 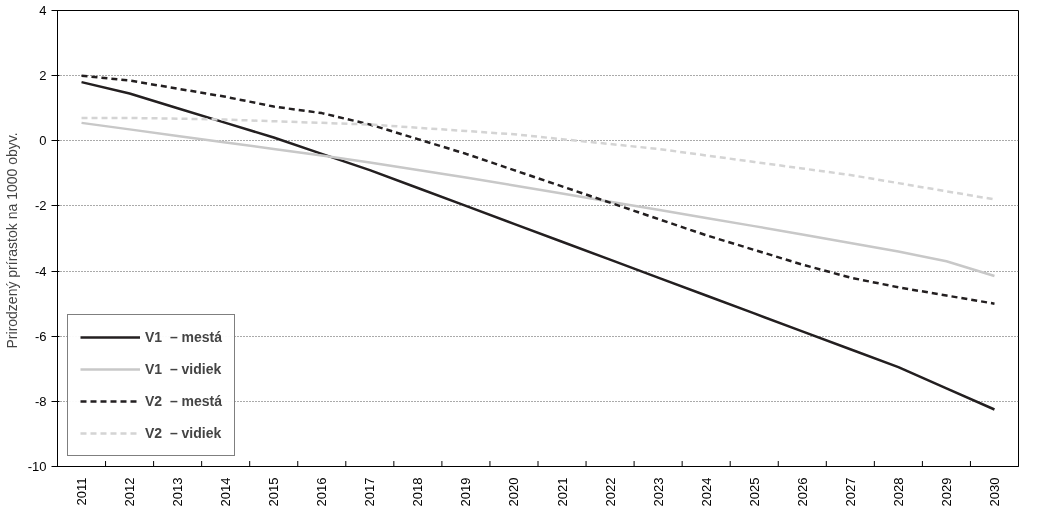 What do you see at coordinates (754, 492) in the screenshot?
I see `x-tick-label: 2025` at bounding box center [754, 492].